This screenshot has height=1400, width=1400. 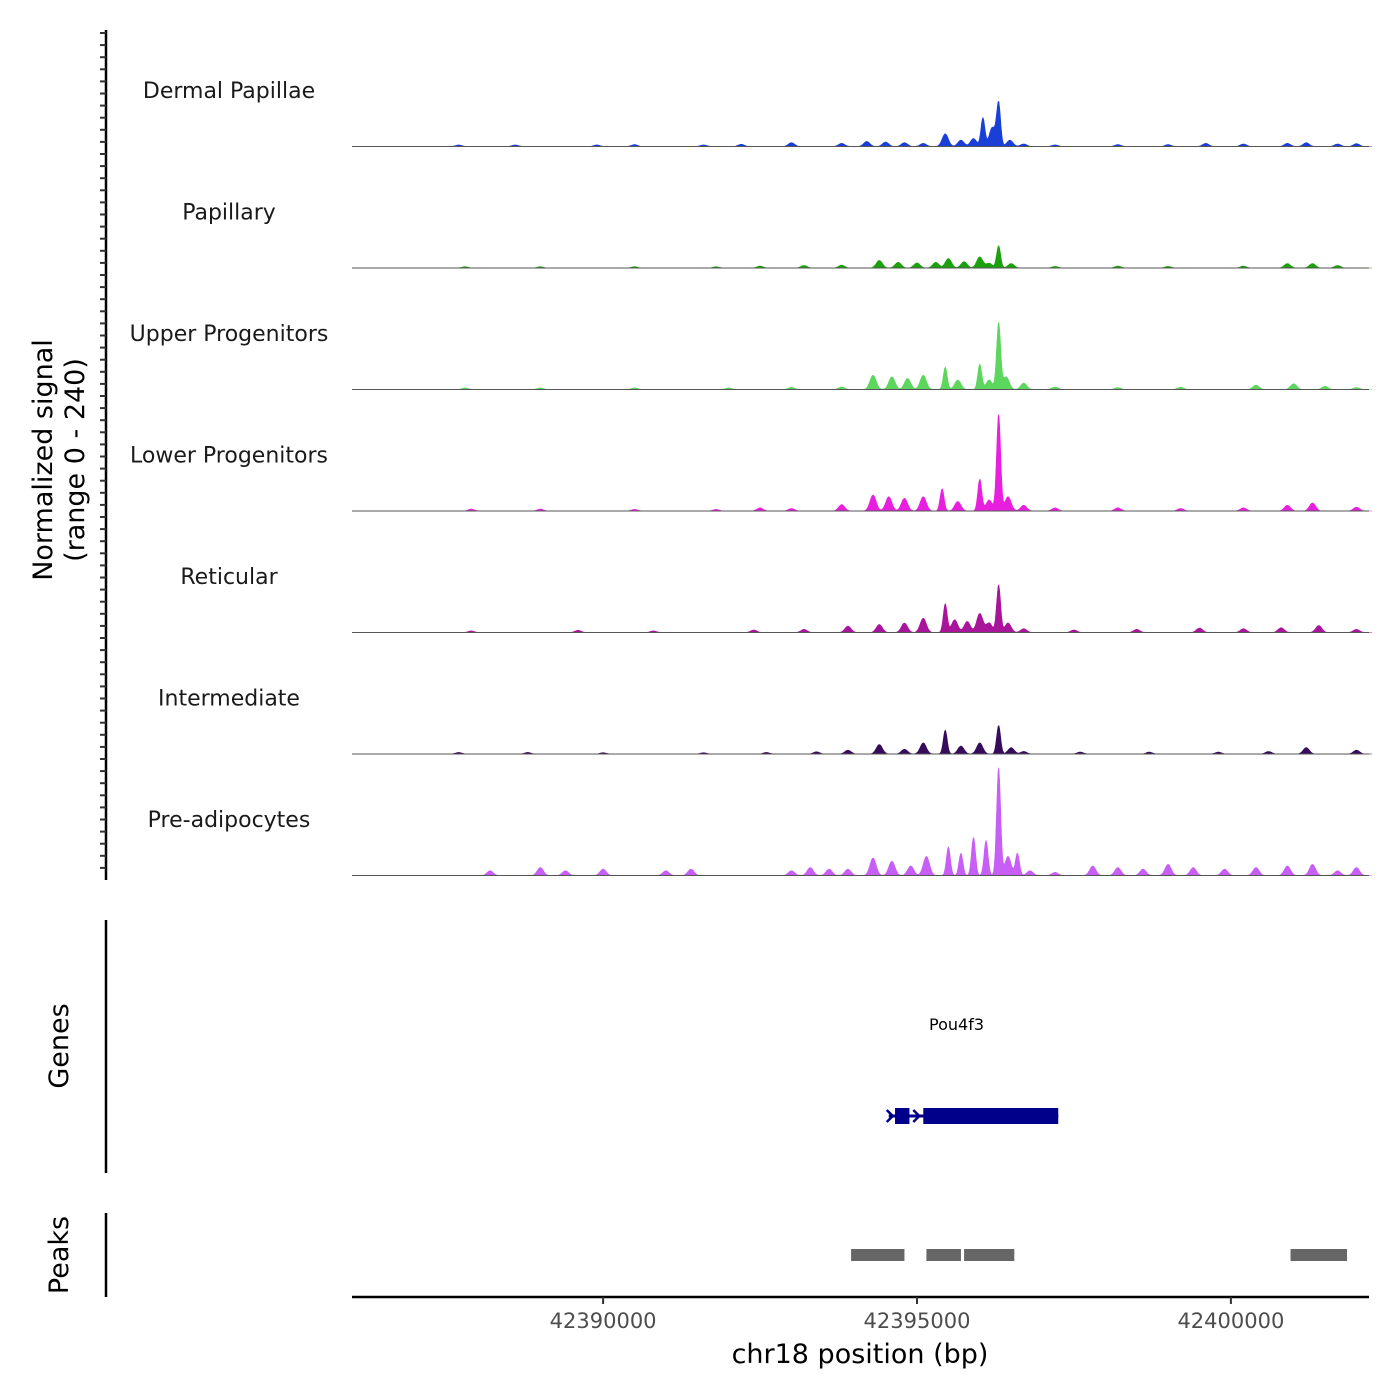 What do you see at coordinates (956, 1024) in the screenshot?
I see `gene-label: Pou4f3` at bounding box center [956, 1024].